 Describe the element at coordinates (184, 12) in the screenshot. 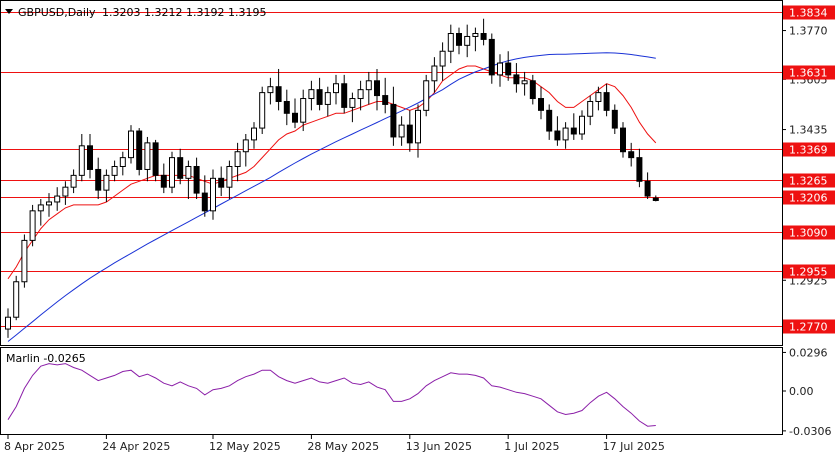

I see `ohlc-readout: 1.3203 1.3212 1.3192 1.3195` at that location.